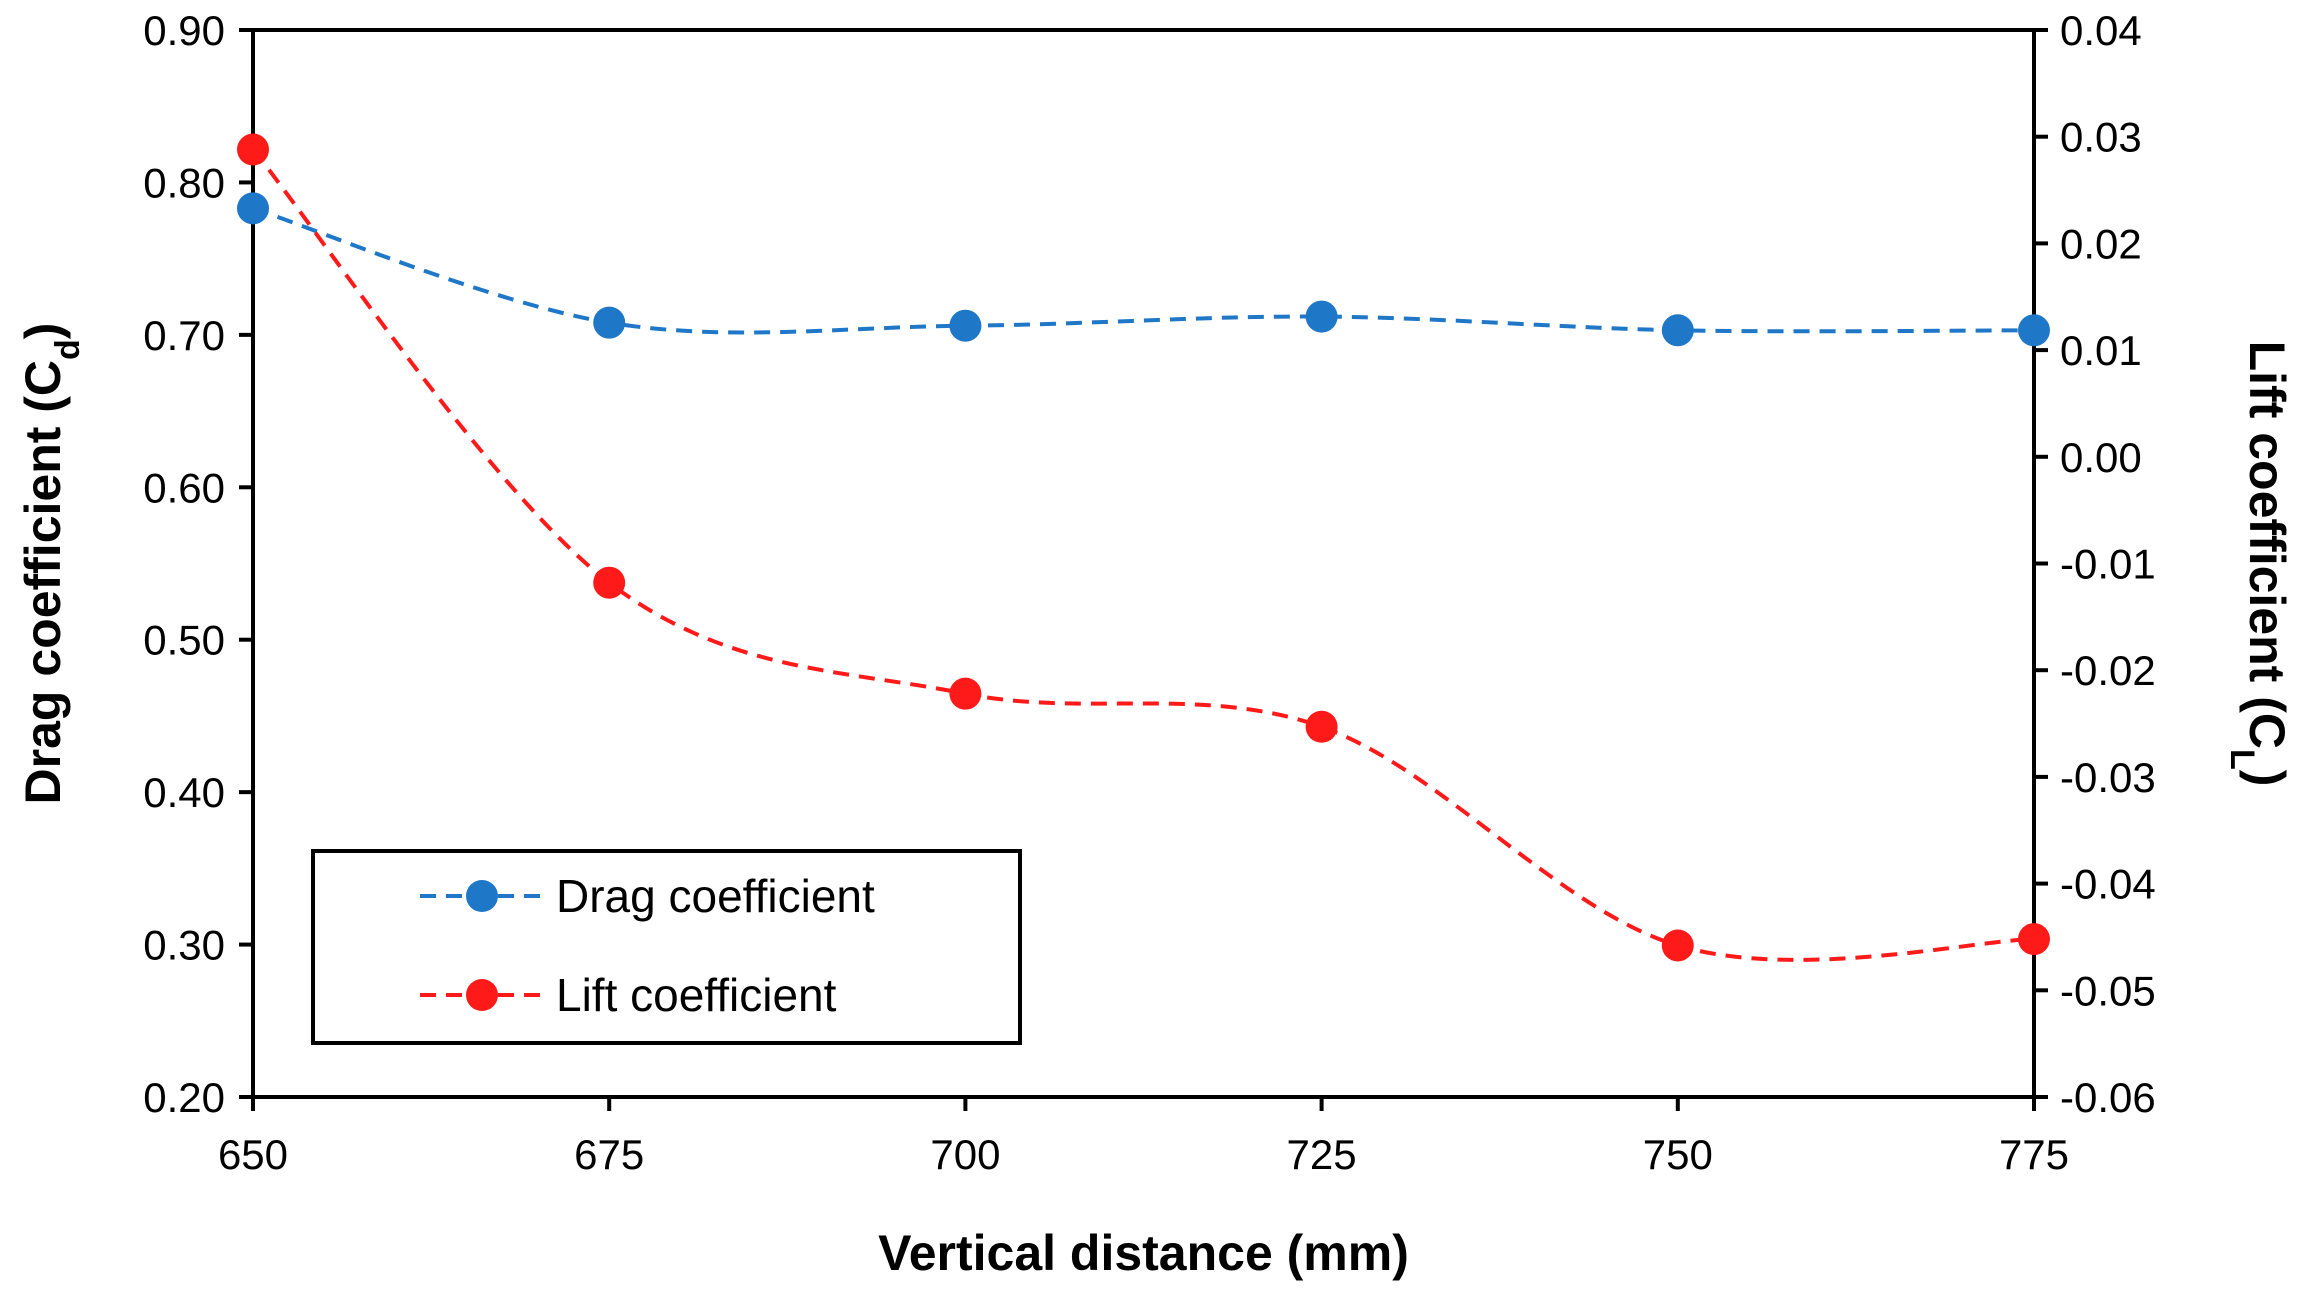 The height and width of the screenshot is (1297, 2301). What do you see at coordinates (2108, 777) in the screenshot?
I see `y-right-tick-label: -0.03` at bounding box center [2108, 777].